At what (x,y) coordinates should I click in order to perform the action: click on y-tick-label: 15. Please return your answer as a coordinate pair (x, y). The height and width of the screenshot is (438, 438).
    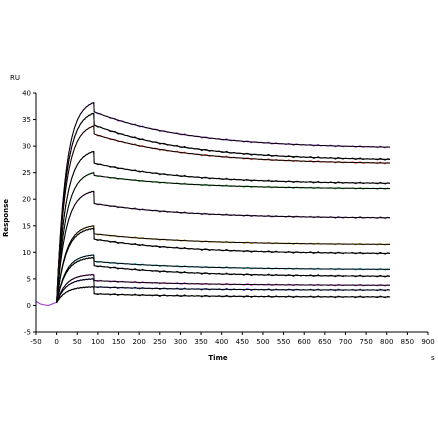
    Looking at the image, I should click on (26, 226).